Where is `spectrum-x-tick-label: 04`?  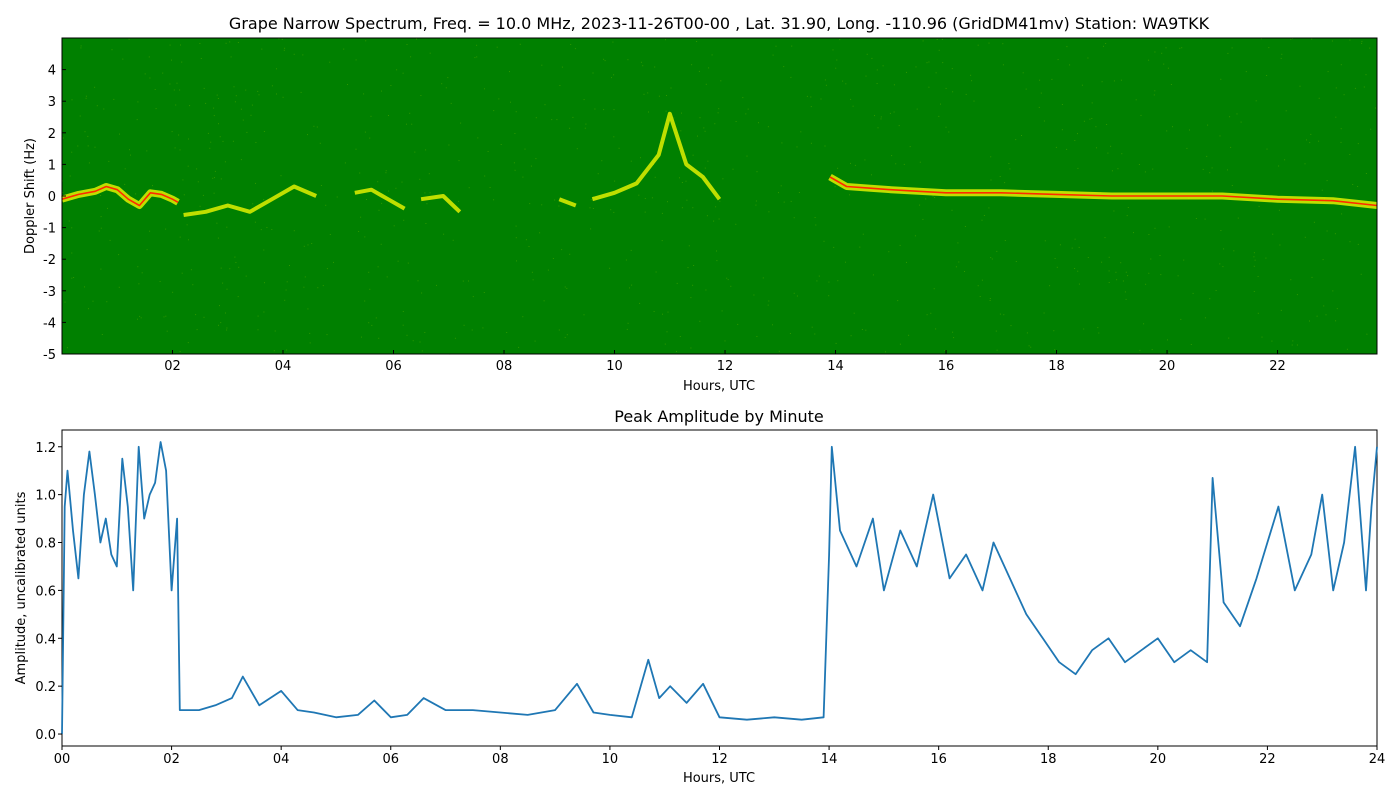
spectrum-x-tick-label: 04 is located at coordinates (283, 366).